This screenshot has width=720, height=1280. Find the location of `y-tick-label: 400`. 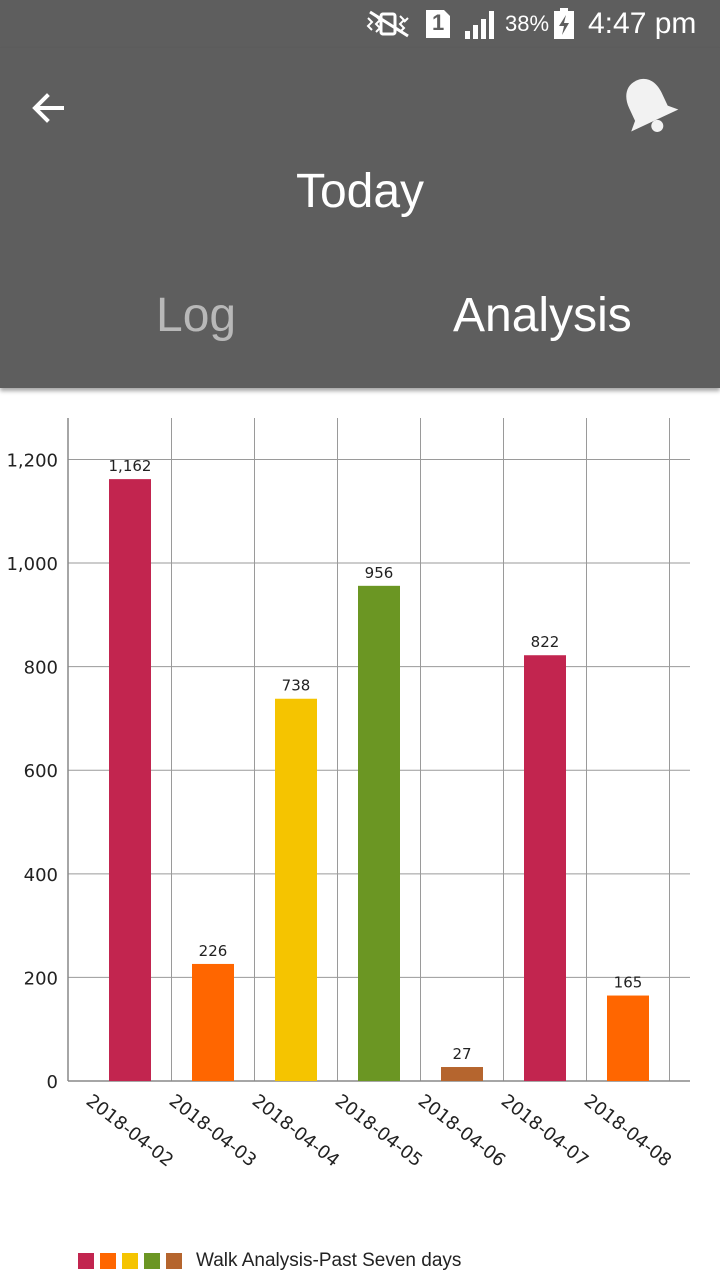

y-tick-label: 400 is located at coordinates (41, 875).